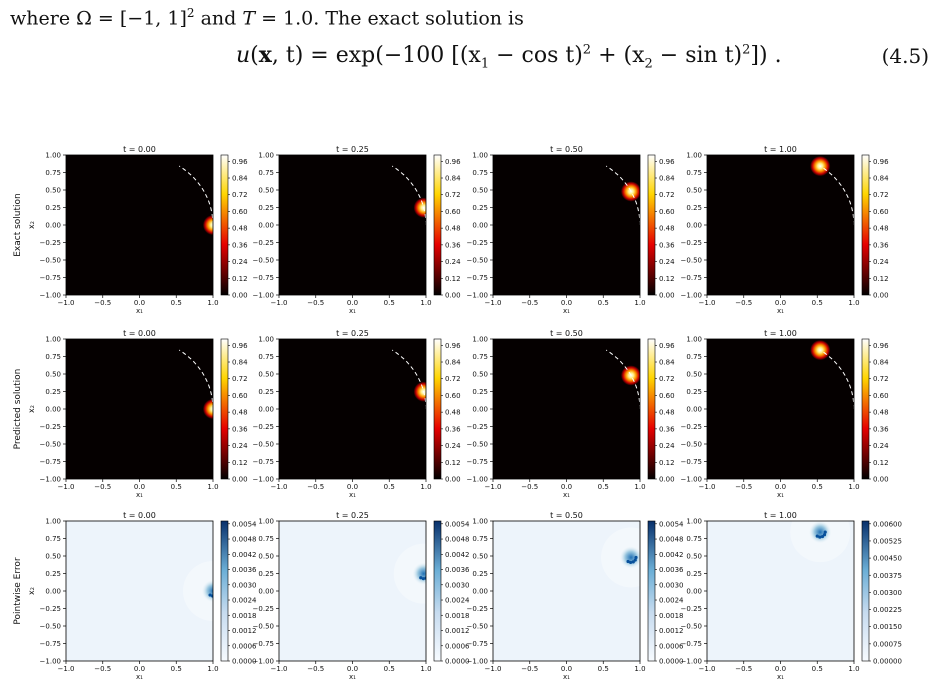  What do you see at coordinates (743, 487) in the screenshot?
I see `x-tick-label: −0.5` at bounding box center [743, 487].